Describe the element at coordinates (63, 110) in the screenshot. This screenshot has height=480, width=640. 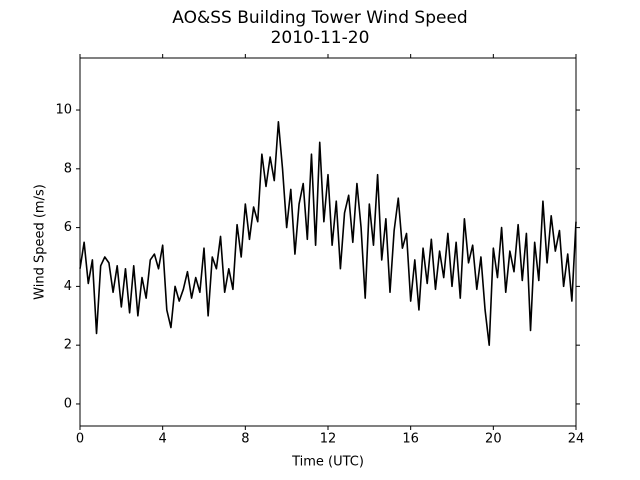
I see `y-tick-label: 10` at that location.